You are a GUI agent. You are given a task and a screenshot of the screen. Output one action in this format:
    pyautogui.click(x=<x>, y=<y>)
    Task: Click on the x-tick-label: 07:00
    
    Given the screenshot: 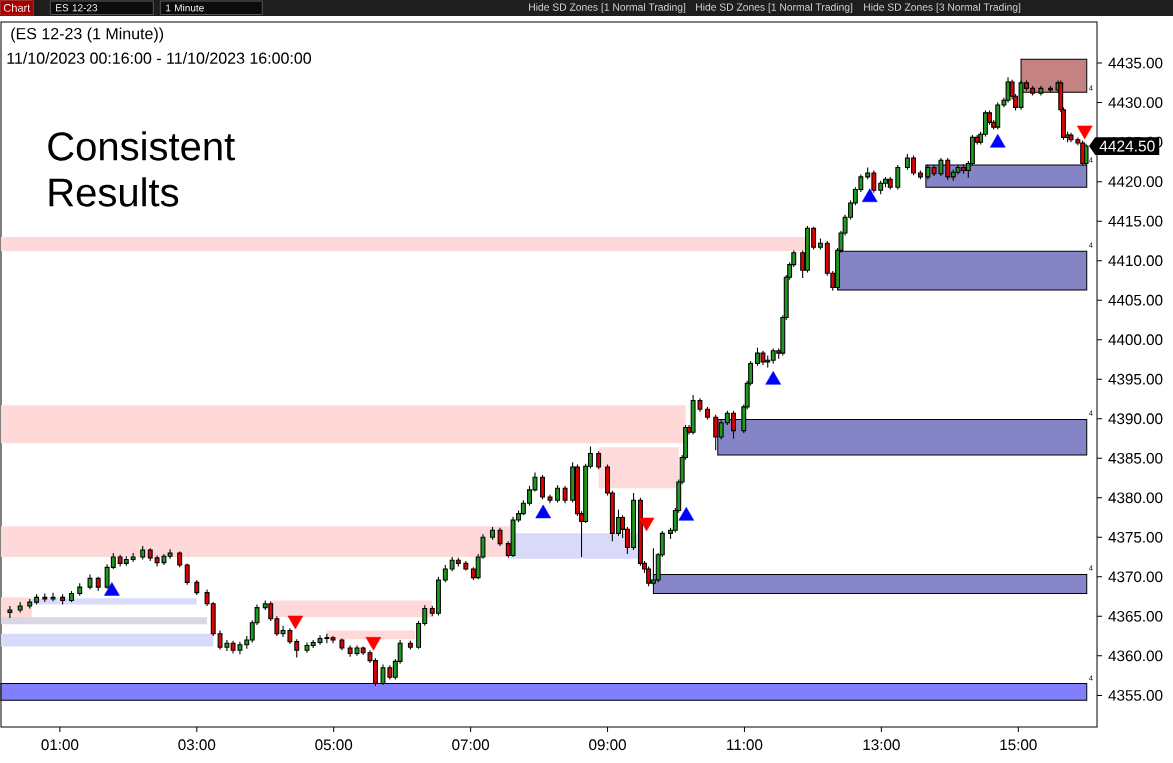 What is the action you would take?
    pyautogui.click(x=471, y=745)
    